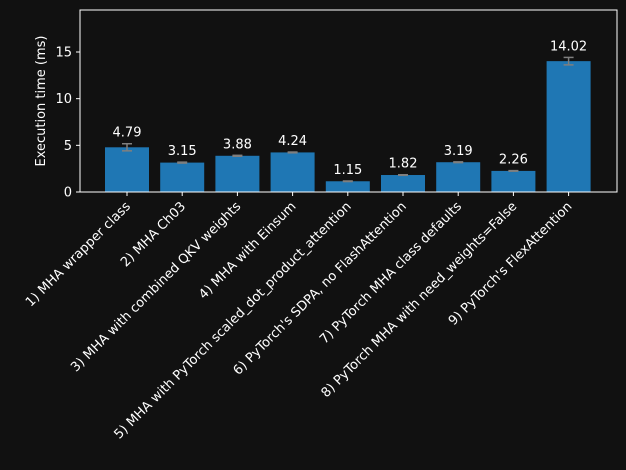  I want to click on y-tick-label-1: 5, so click(68, 146).